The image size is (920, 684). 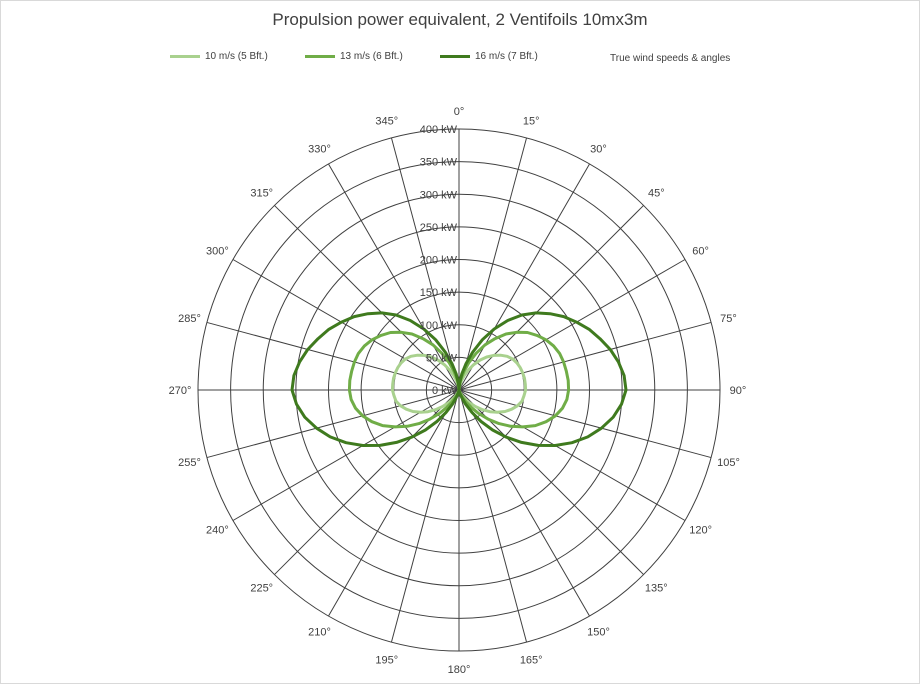 I want to click on angle-label-13: 195°, so click(x=386, y=660).